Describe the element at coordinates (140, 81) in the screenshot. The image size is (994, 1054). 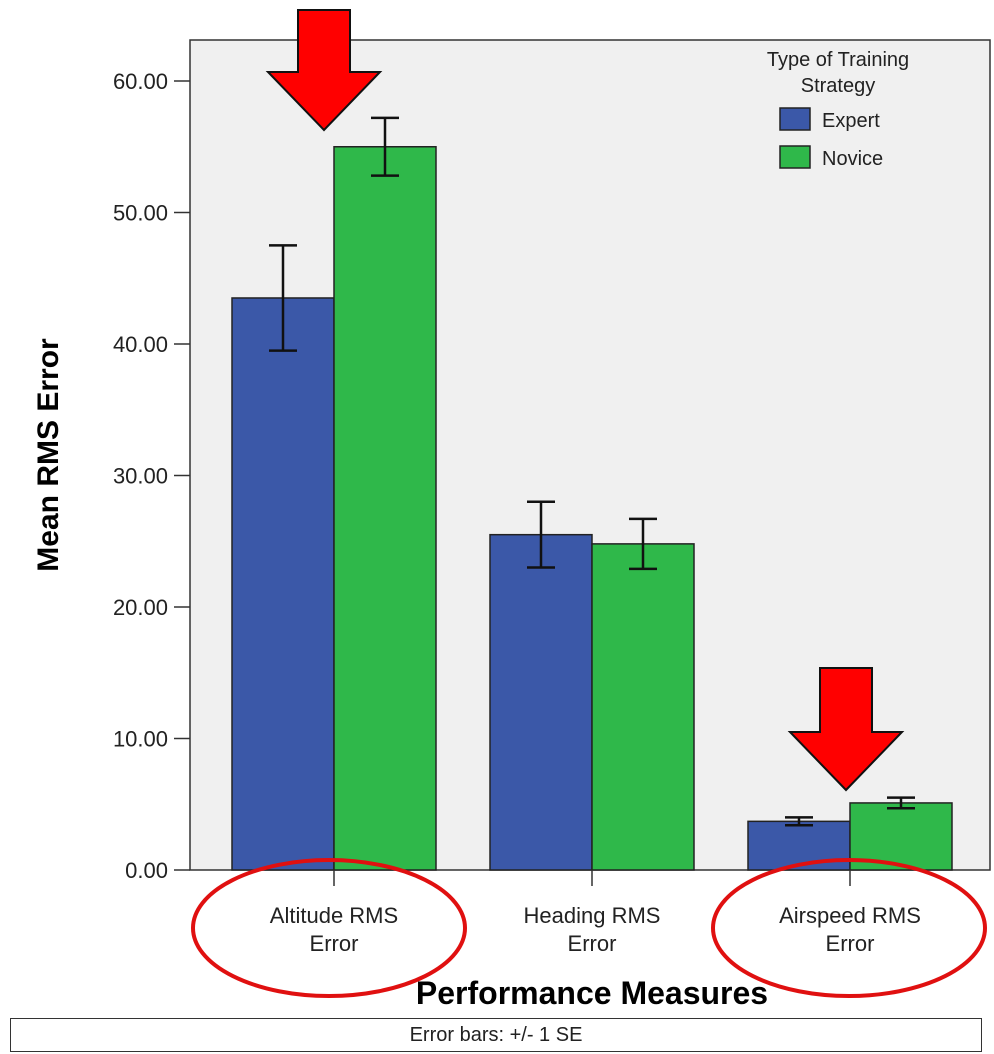
I see `y-tick-label: 60.00` at that location.